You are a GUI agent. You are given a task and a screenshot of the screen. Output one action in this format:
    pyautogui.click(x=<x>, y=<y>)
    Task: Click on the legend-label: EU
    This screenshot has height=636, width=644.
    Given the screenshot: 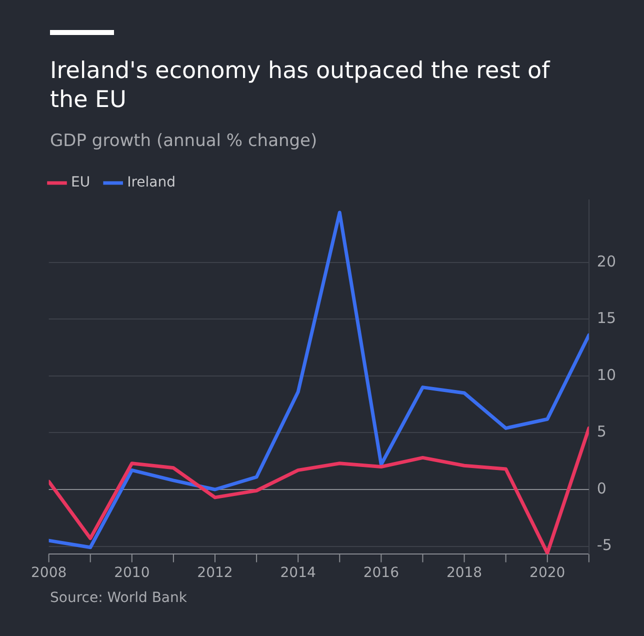 What is the action you would take?
    pyautogui.click(x=80, y=182)
    